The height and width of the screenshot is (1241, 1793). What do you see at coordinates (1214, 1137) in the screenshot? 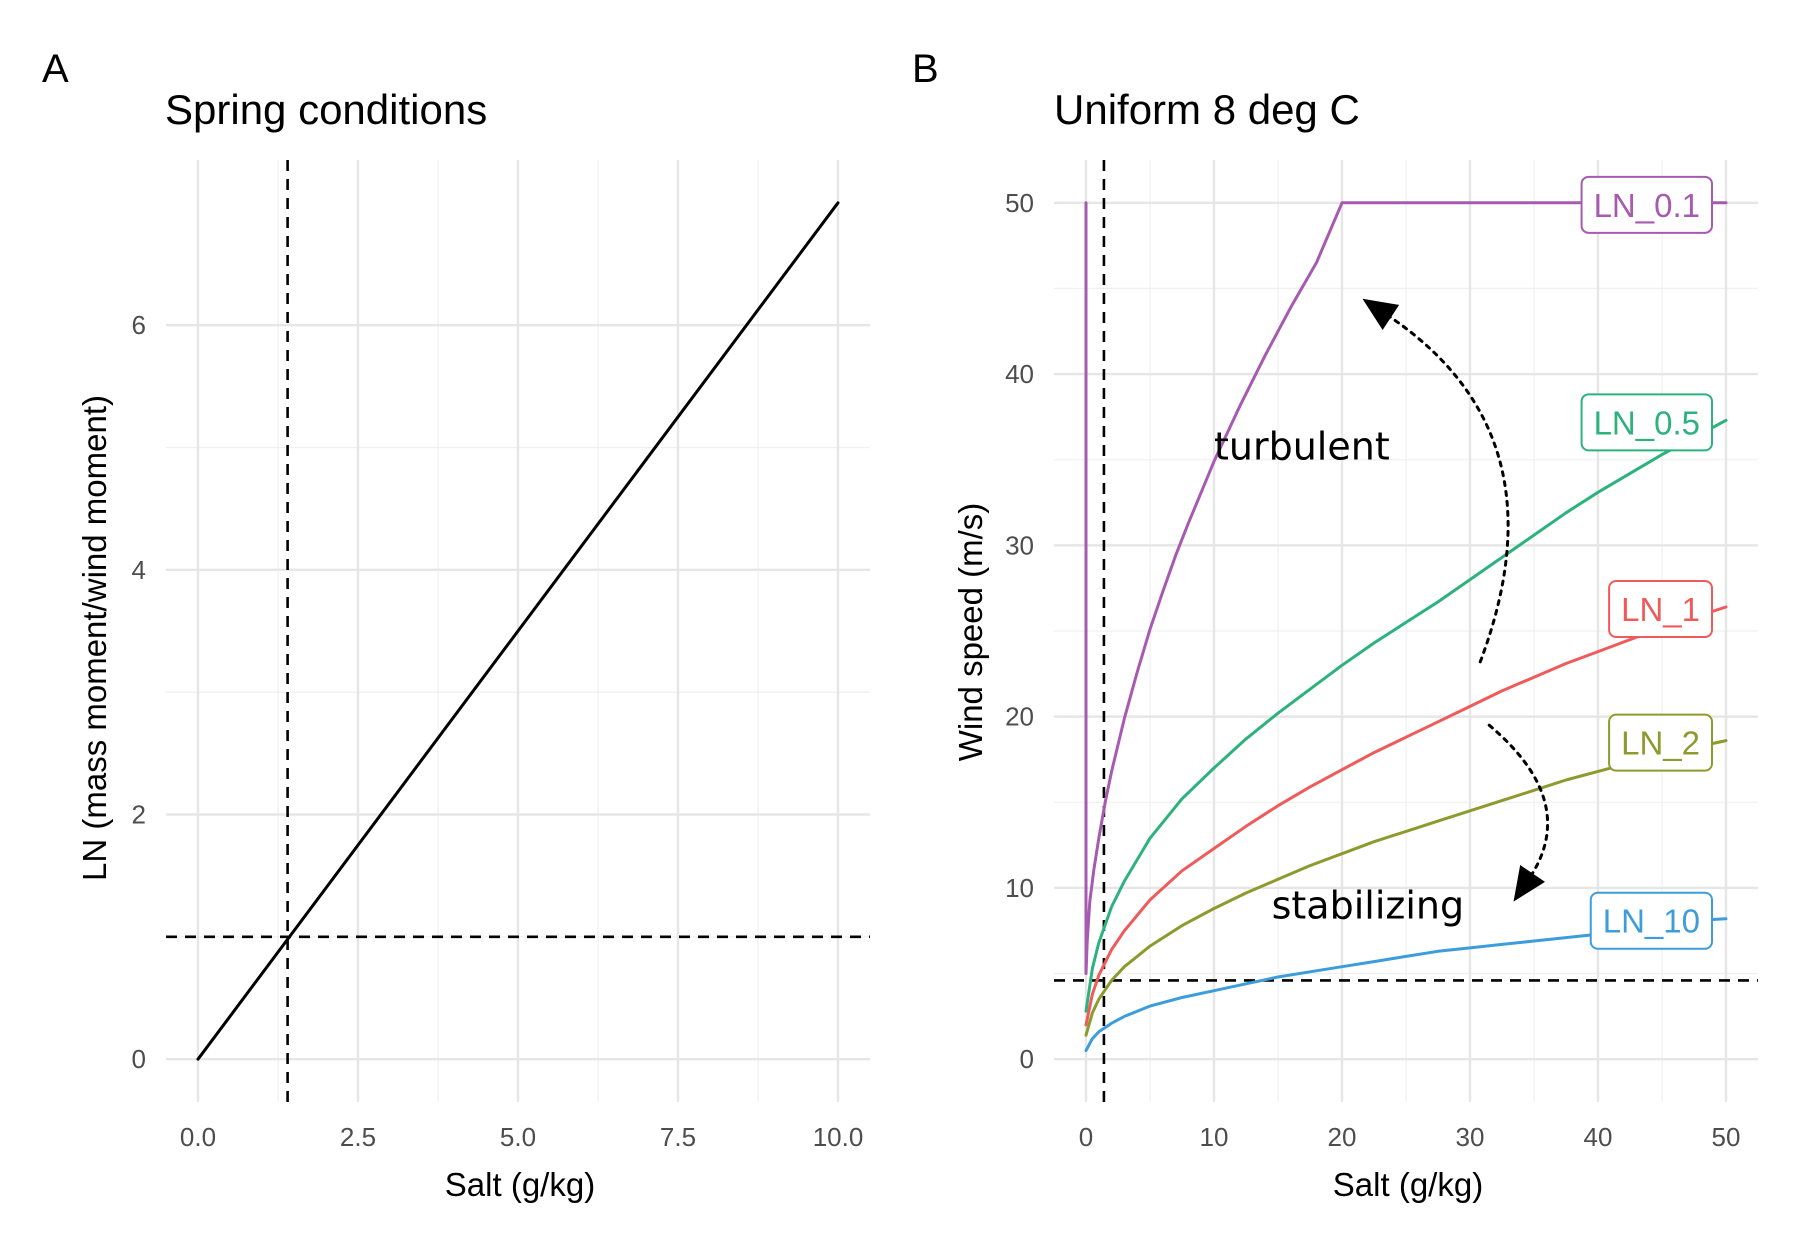
I see `panel-b-x-tick-label: 10` at bounding box center [1214, 1137].